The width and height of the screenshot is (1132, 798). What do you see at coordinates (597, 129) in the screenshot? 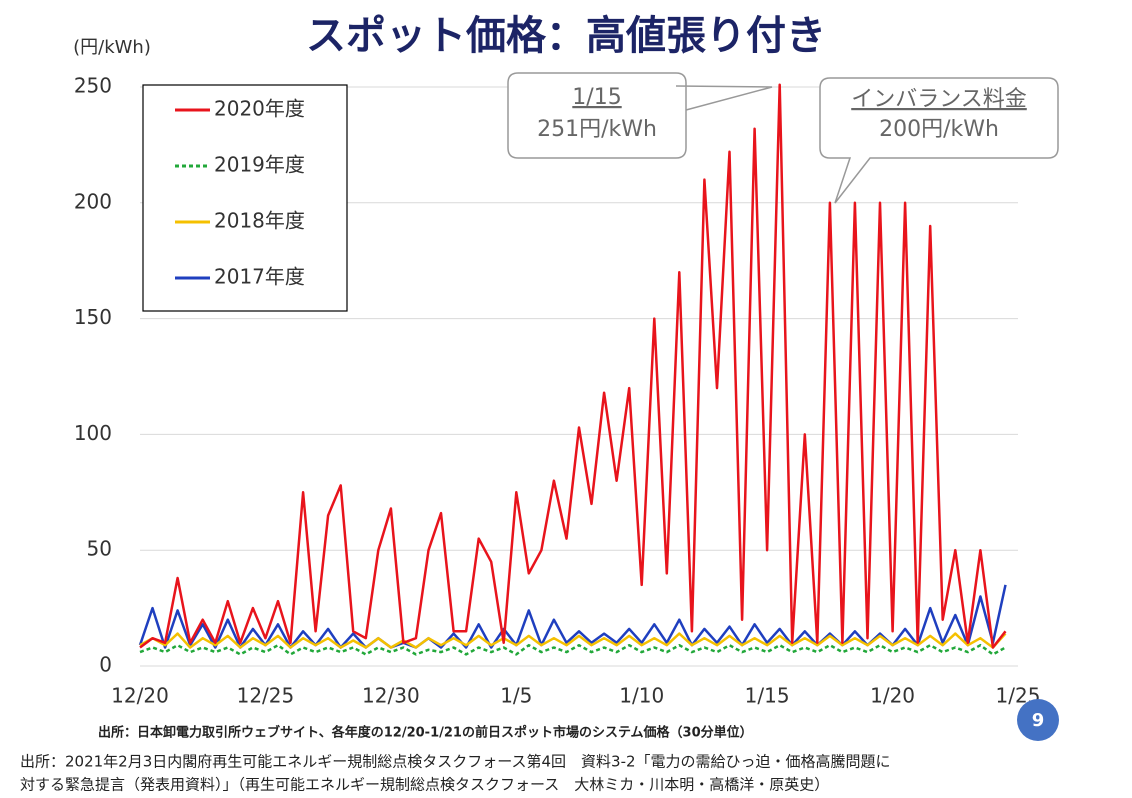
I see `annotation: 251円/kWh` at bounding box center [597, 129].